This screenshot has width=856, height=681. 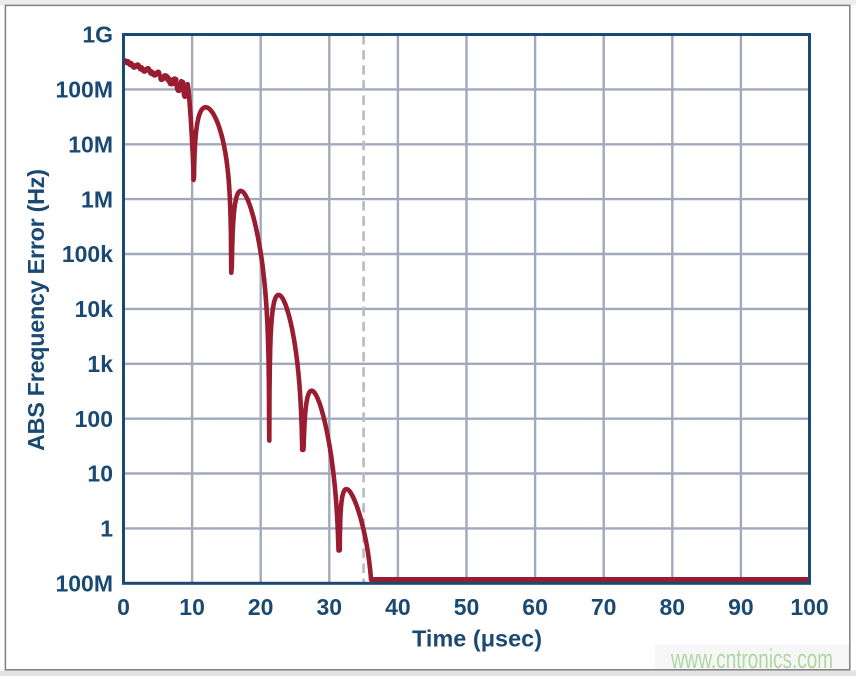 What do you see at coordinates (97, 199) in the screenshot?
I see `svg-text: 1M` at bounding box center [97, 199].